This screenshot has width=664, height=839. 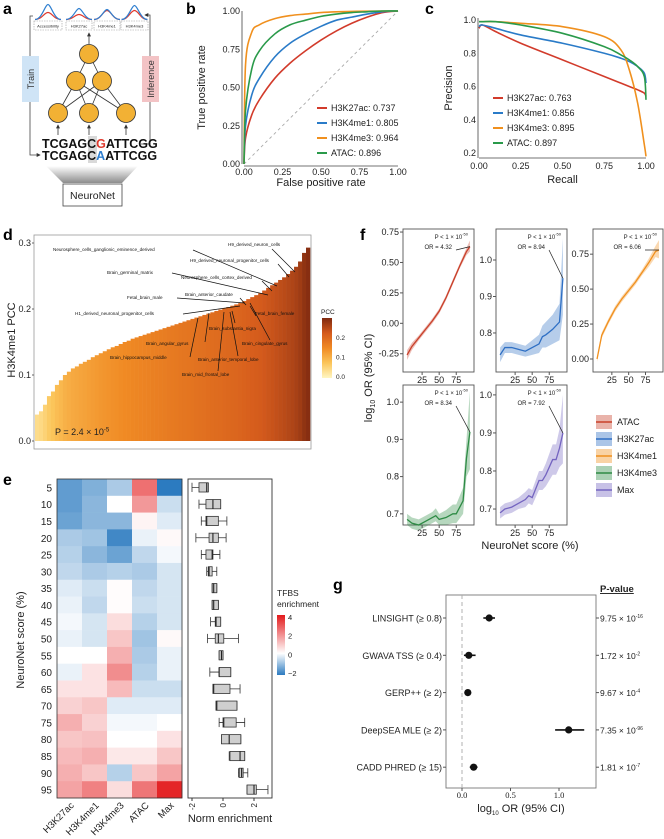 I want to click on p-value: 9.75 × 10⁻¹⁶, so click(x=621, y=619).